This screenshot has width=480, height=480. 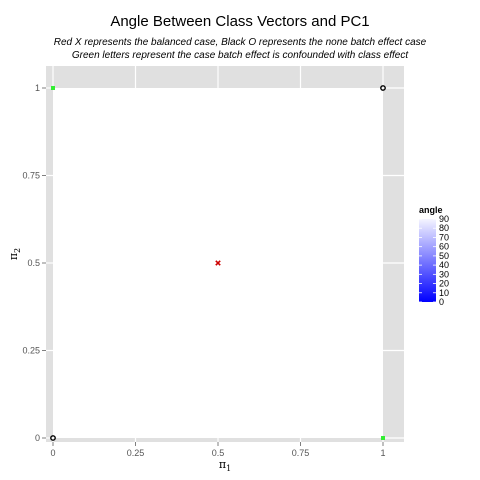 What do you see at coordinates (444, 293) in the screenshot?
I see `legend-label: 10` at bounding box center [444, 293].